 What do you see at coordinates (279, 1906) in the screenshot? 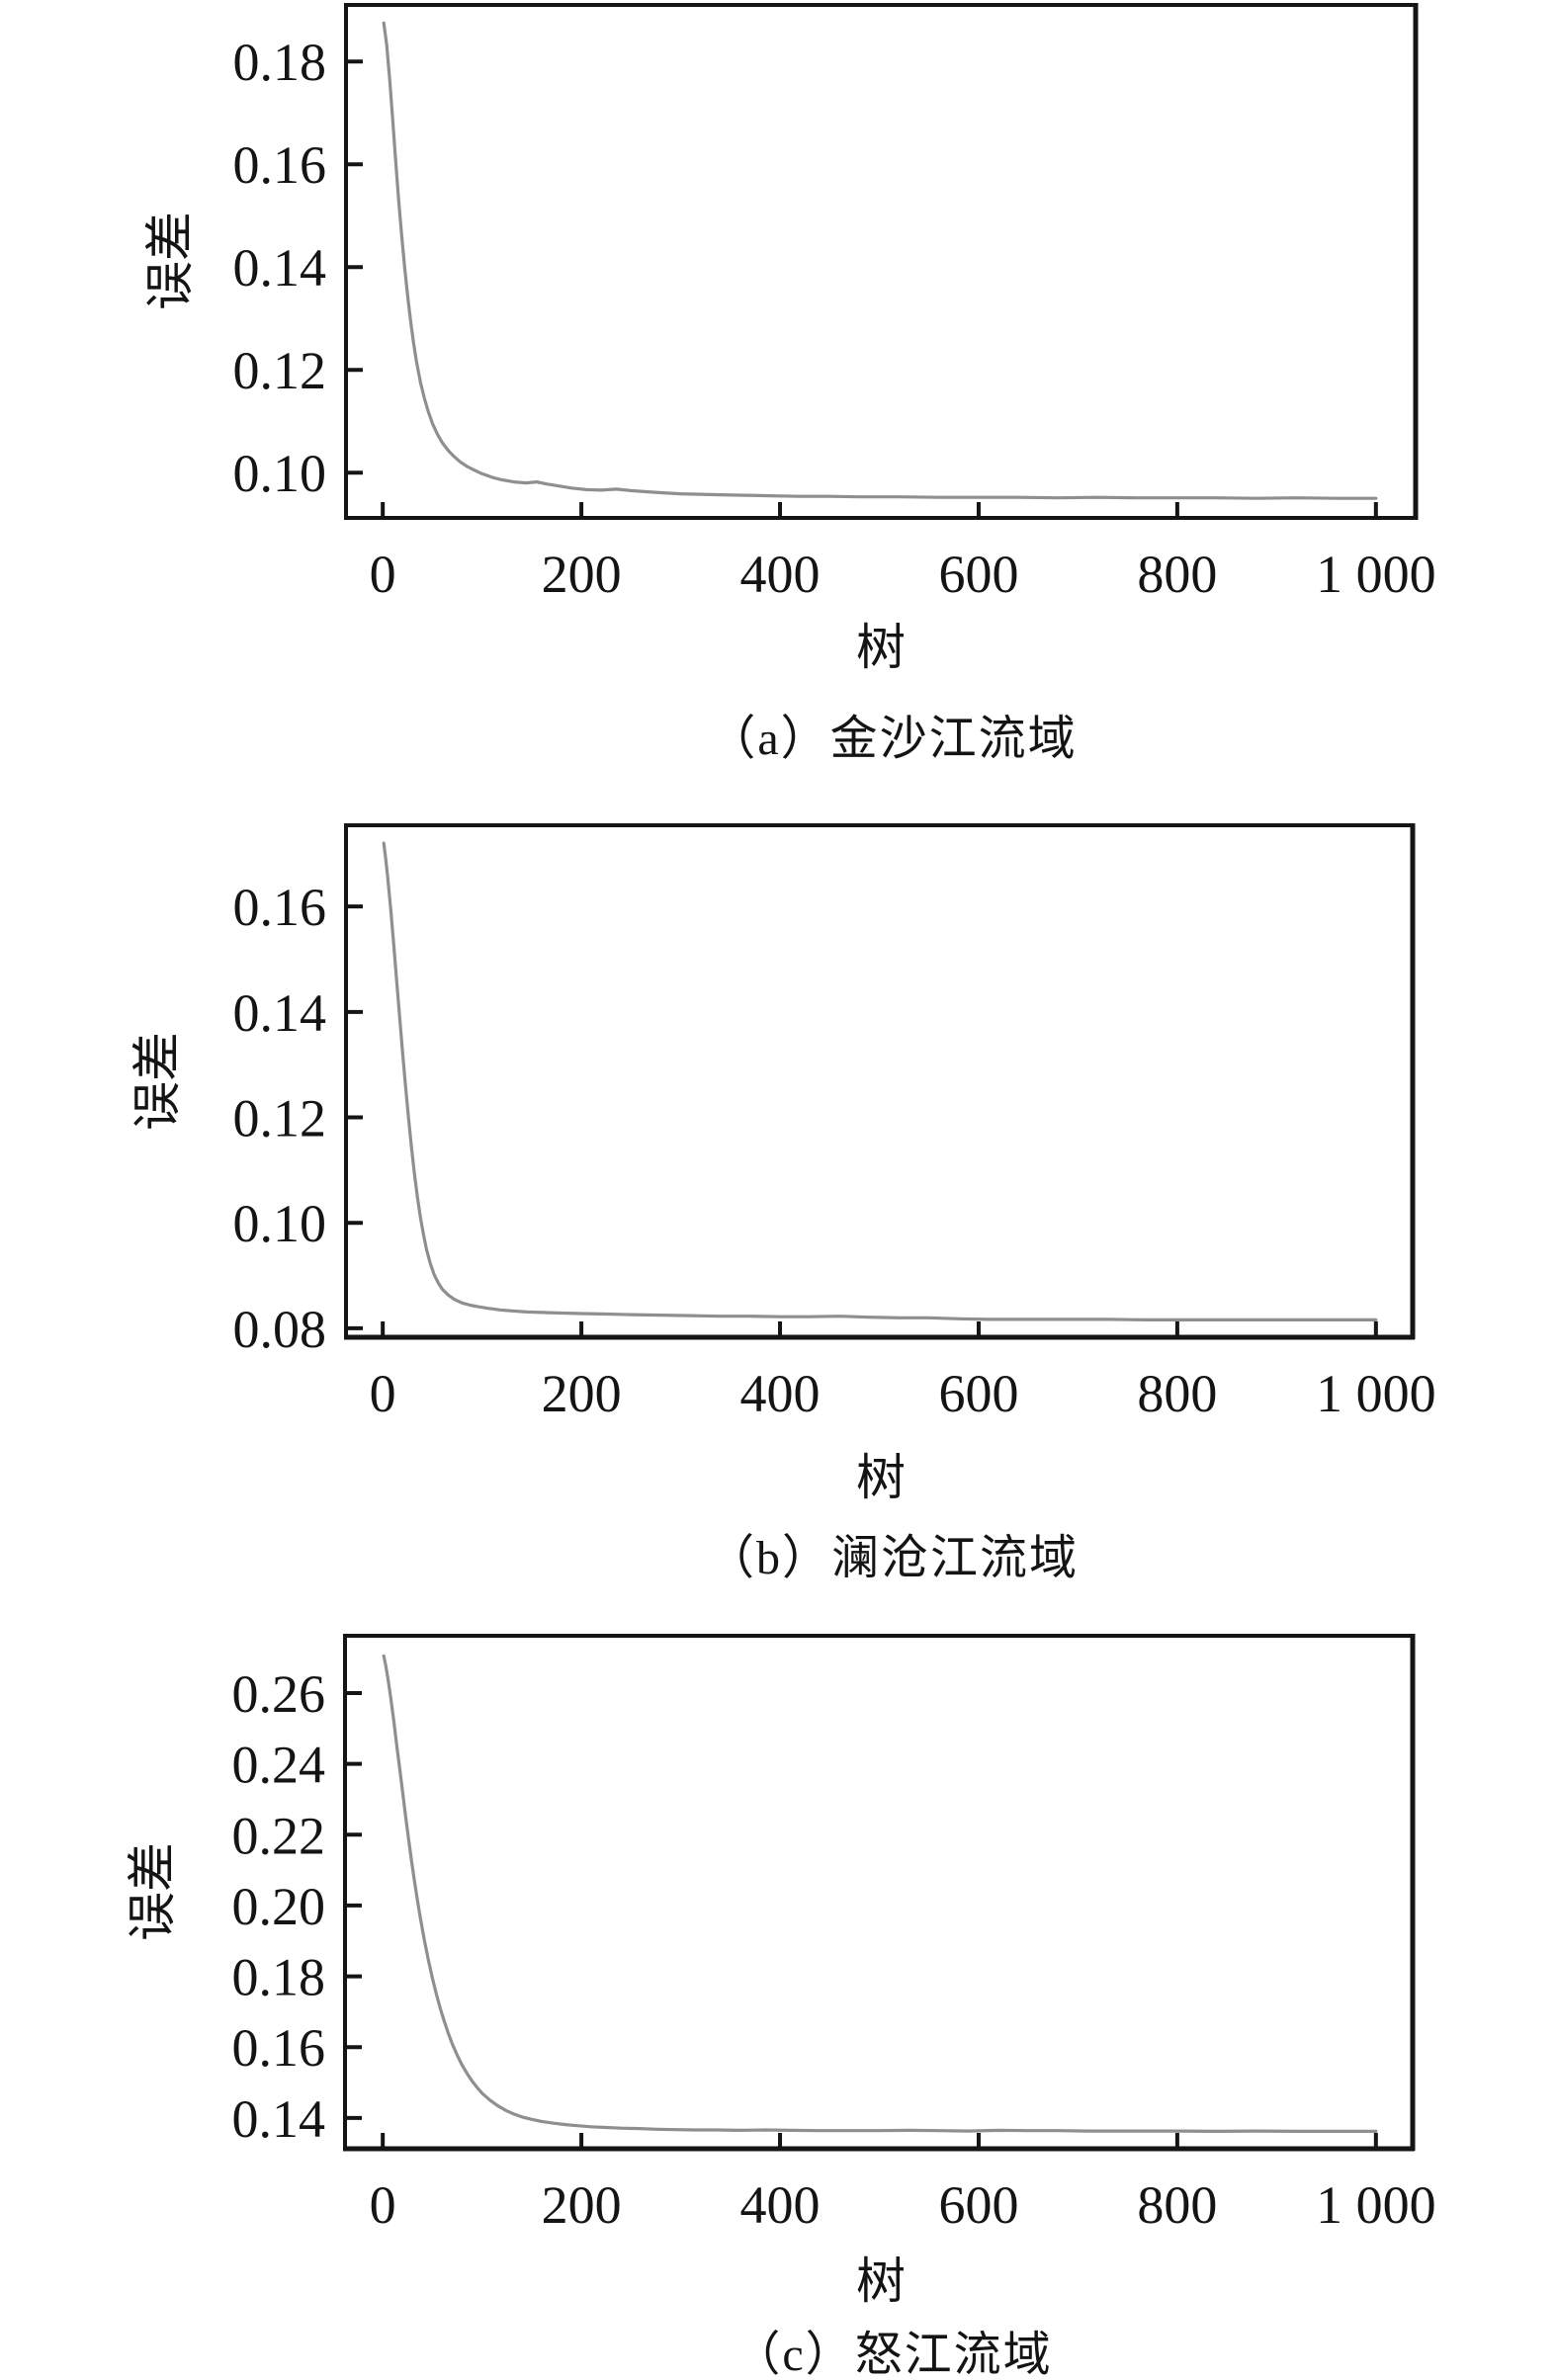
I see `y-tick-label: 0.20` at bounding box center [279, 1906].